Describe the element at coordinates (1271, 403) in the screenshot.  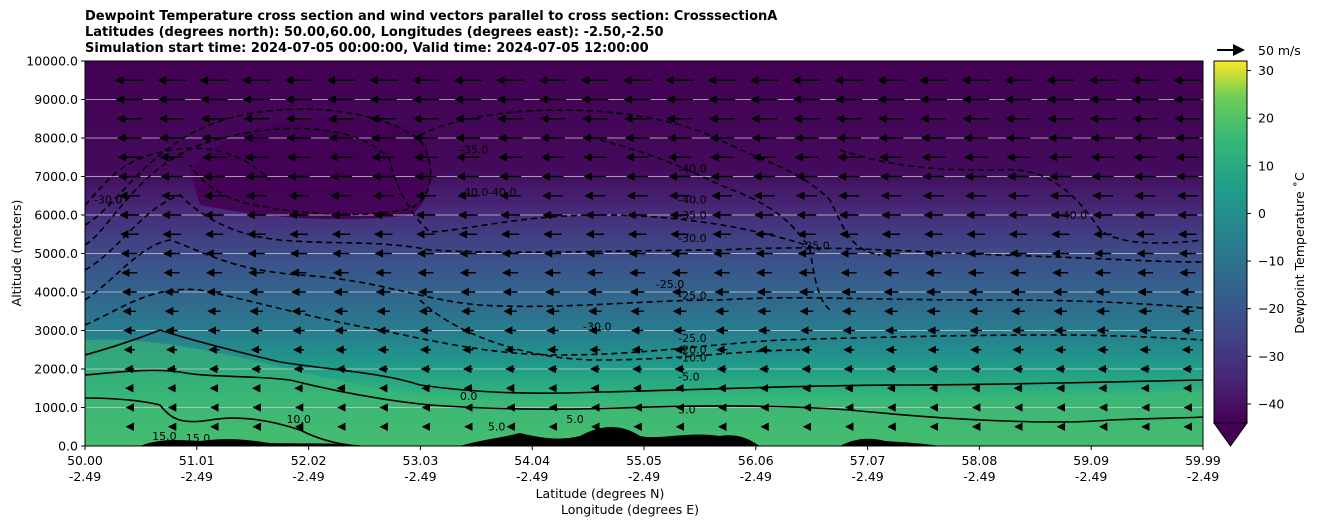
I see `colorbar-tick-label: −40` at that location.